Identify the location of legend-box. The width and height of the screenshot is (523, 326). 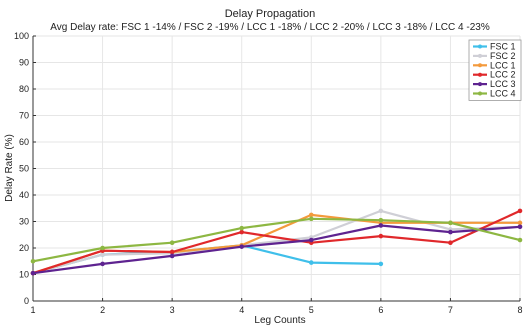
(495, 70).